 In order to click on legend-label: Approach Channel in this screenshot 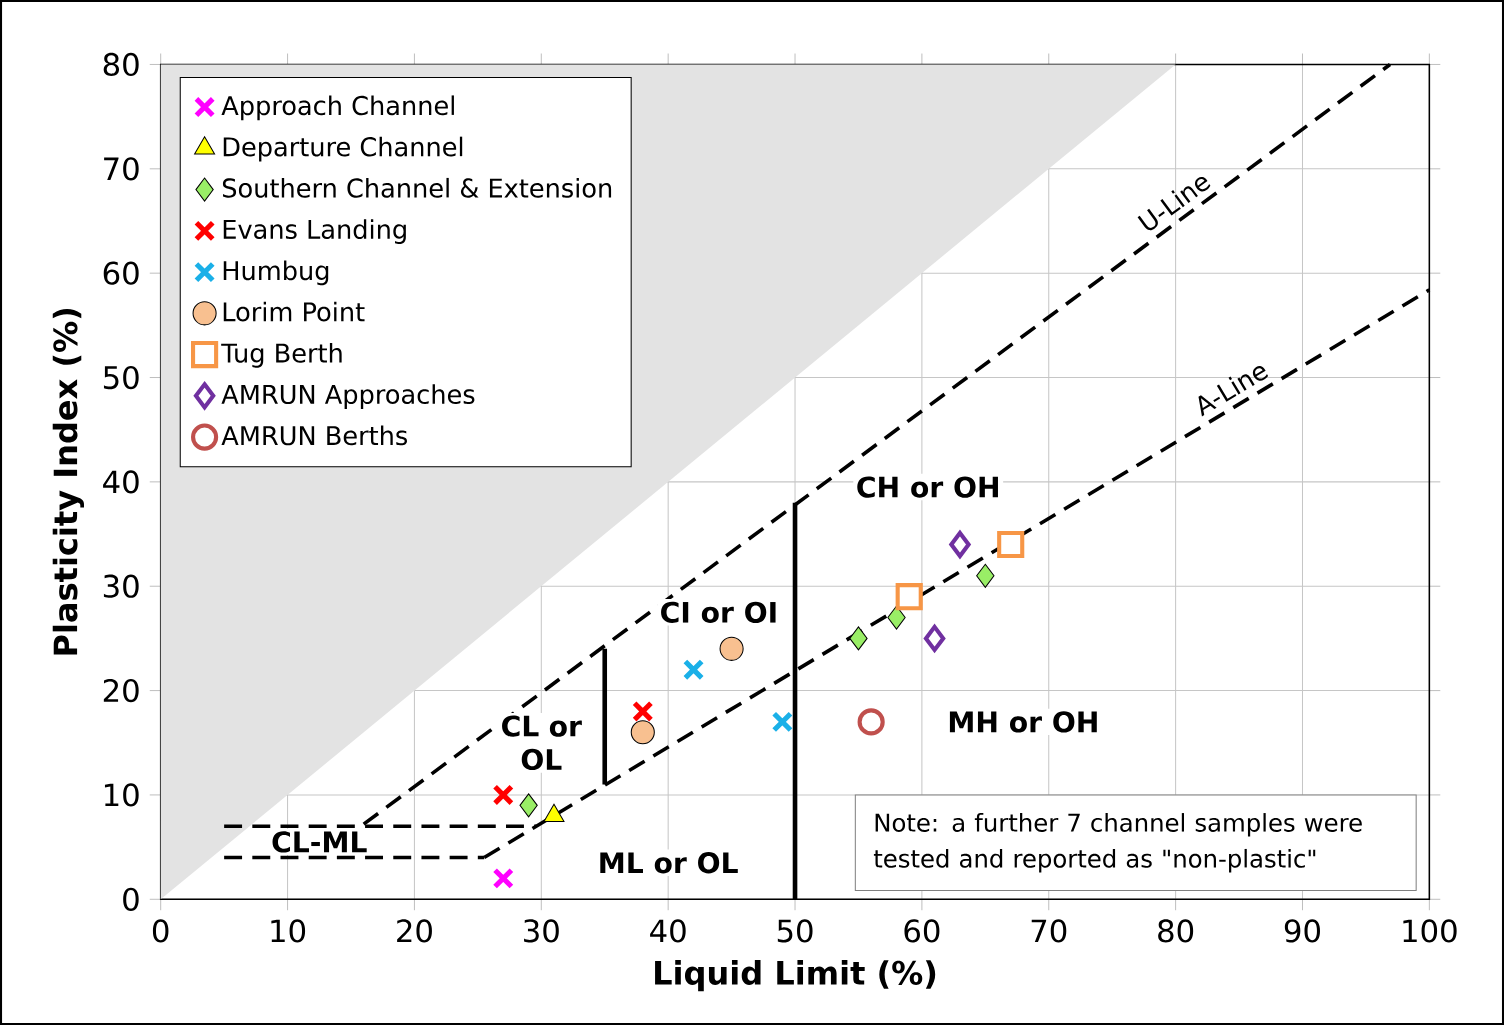, I will do `click(337, 108)`.